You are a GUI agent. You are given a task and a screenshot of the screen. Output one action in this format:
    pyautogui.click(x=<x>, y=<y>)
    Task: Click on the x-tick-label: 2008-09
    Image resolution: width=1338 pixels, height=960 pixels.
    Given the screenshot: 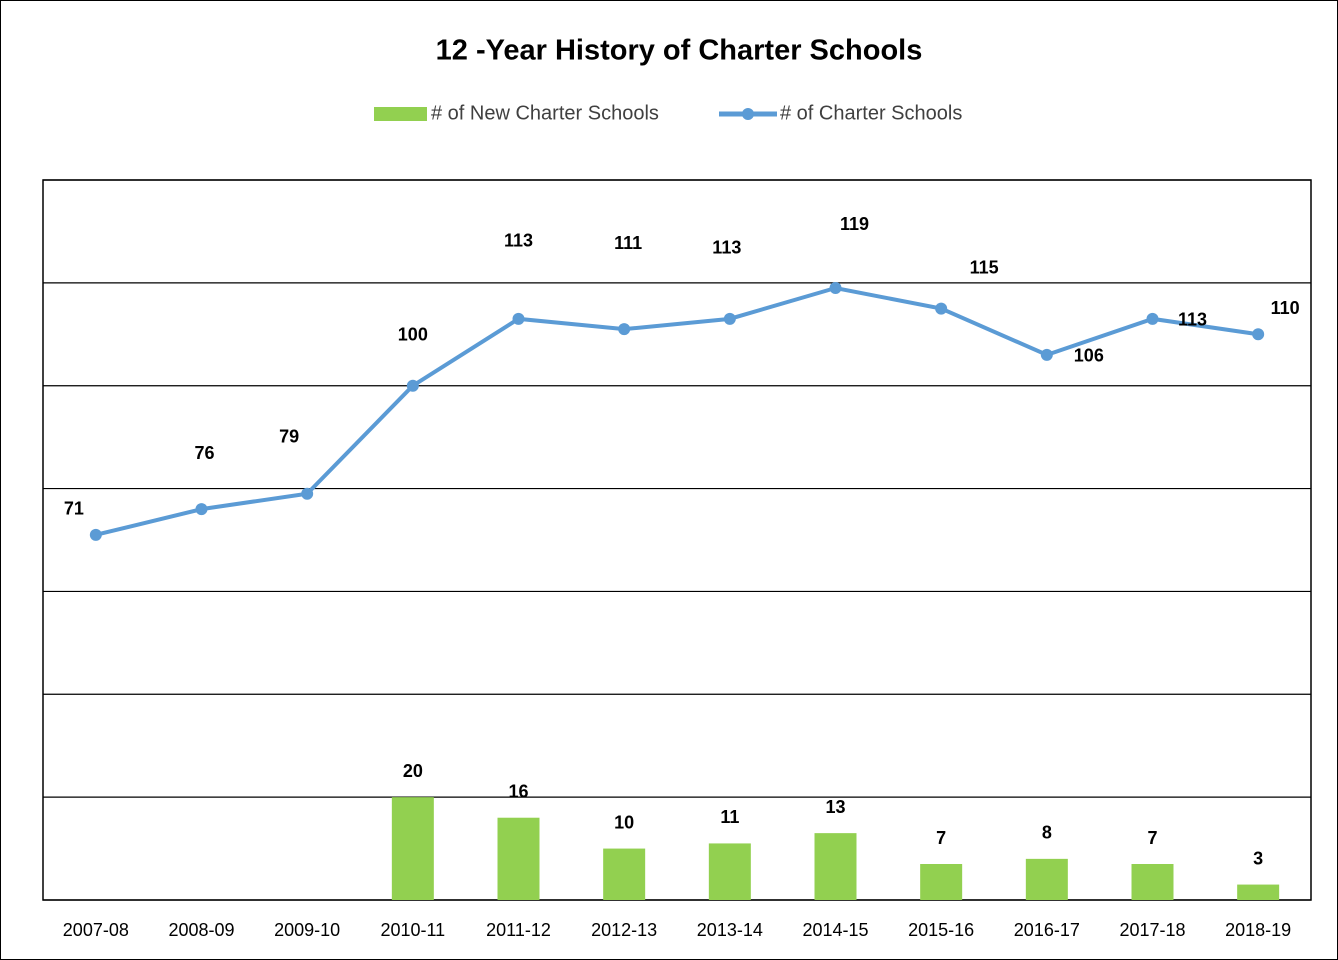 What is the action you would take?
    pyautogui.click(x=201, y=930)
    